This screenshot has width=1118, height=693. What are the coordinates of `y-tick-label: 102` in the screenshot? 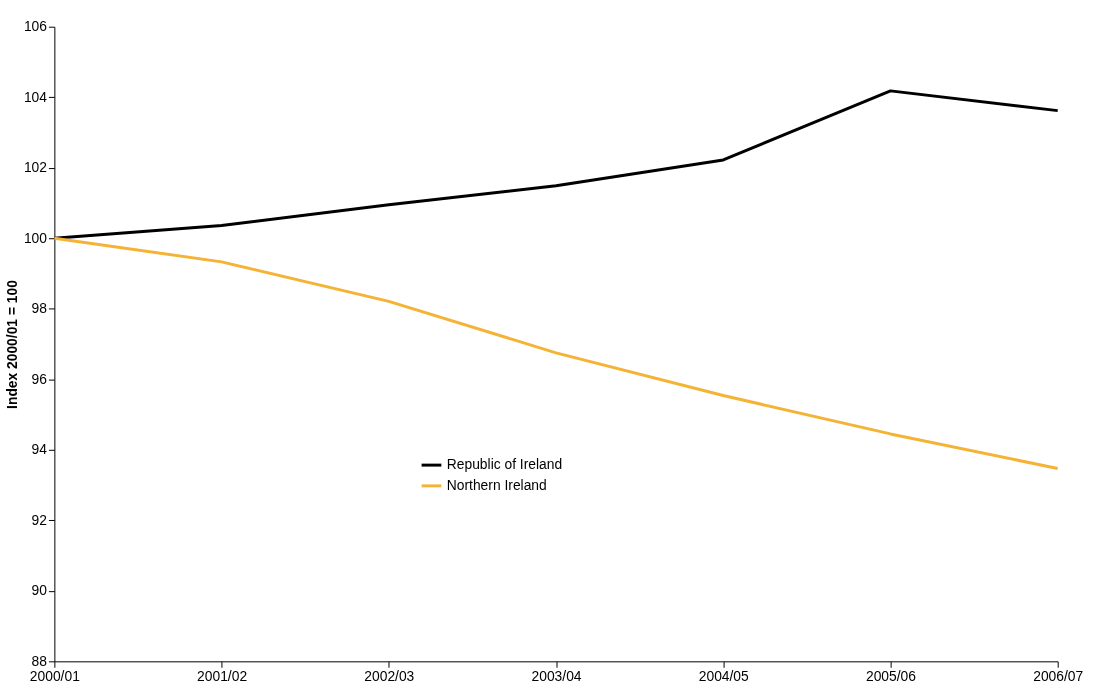 It's located at (35, 167).